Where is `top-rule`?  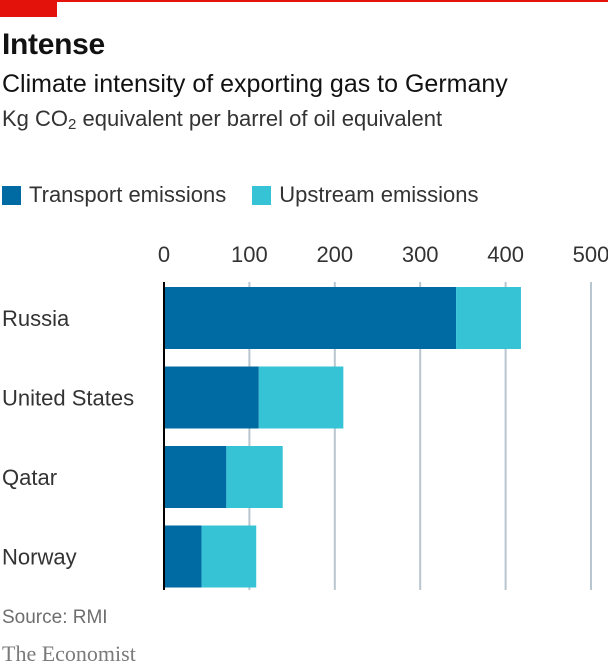
top-rule is located at coordinates (304, 1).